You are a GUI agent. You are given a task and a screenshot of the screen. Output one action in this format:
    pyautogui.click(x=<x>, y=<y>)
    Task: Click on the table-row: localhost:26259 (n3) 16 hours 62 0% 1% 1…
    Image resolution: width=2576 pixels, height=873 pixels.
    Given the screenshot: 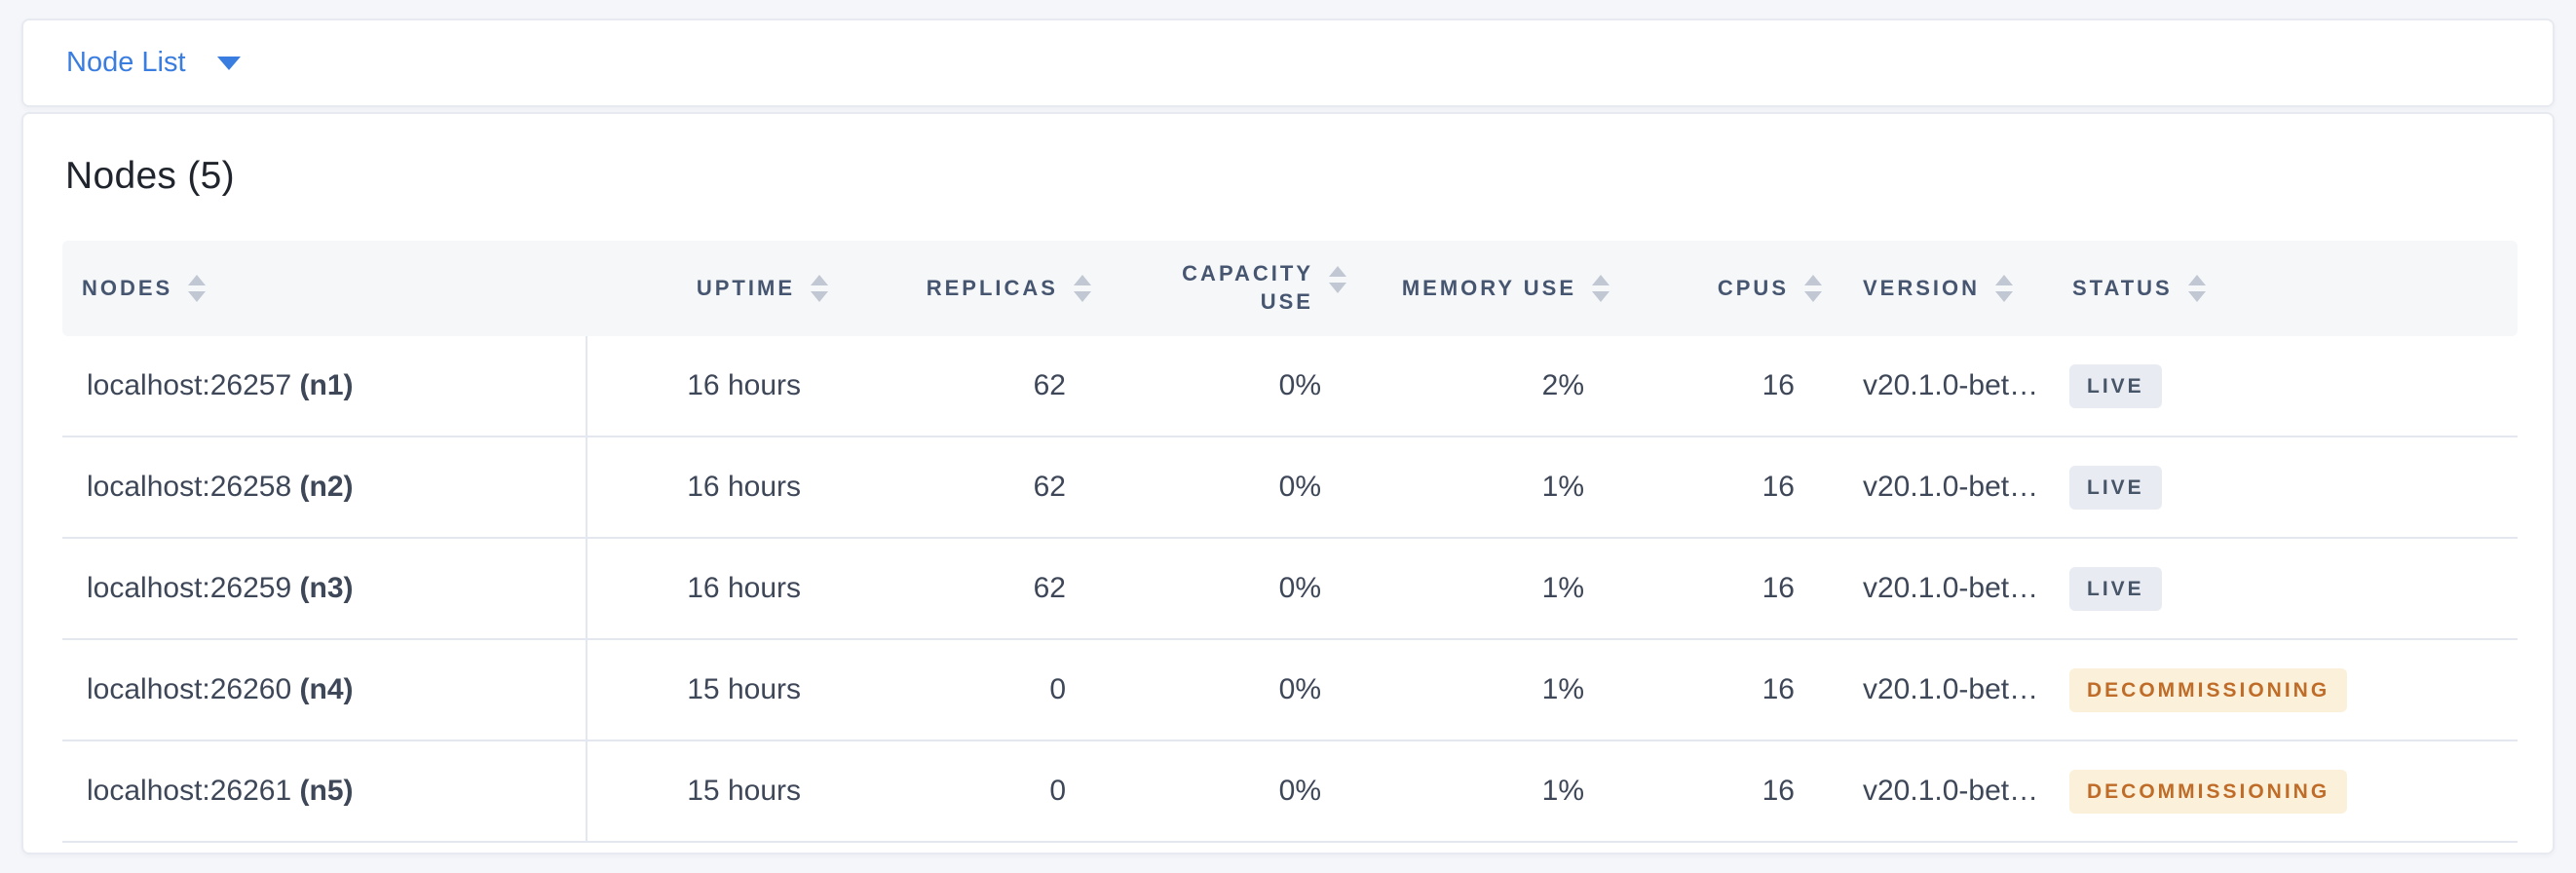 What is the action you would take?
    pyautogui.click(x=1290, y=589)
    